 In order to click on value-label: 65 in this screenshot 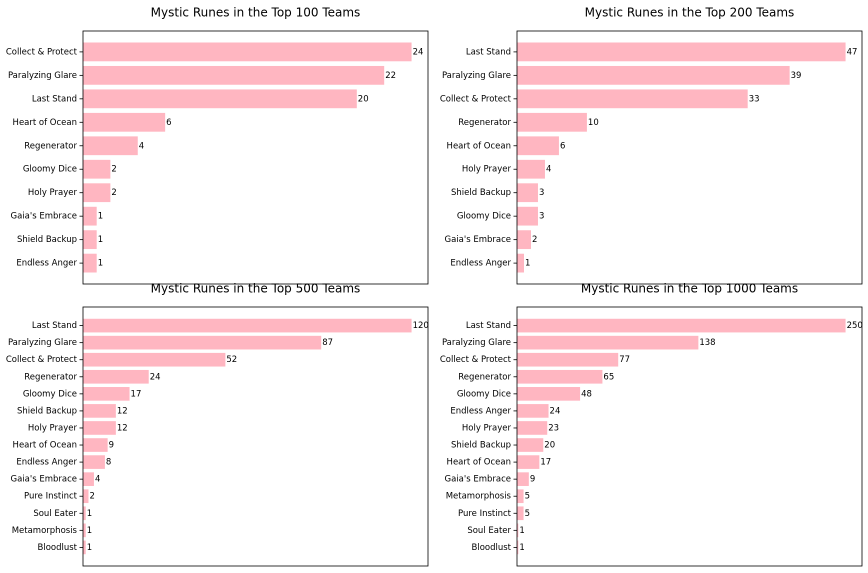, I will do `click(608, 377)`.